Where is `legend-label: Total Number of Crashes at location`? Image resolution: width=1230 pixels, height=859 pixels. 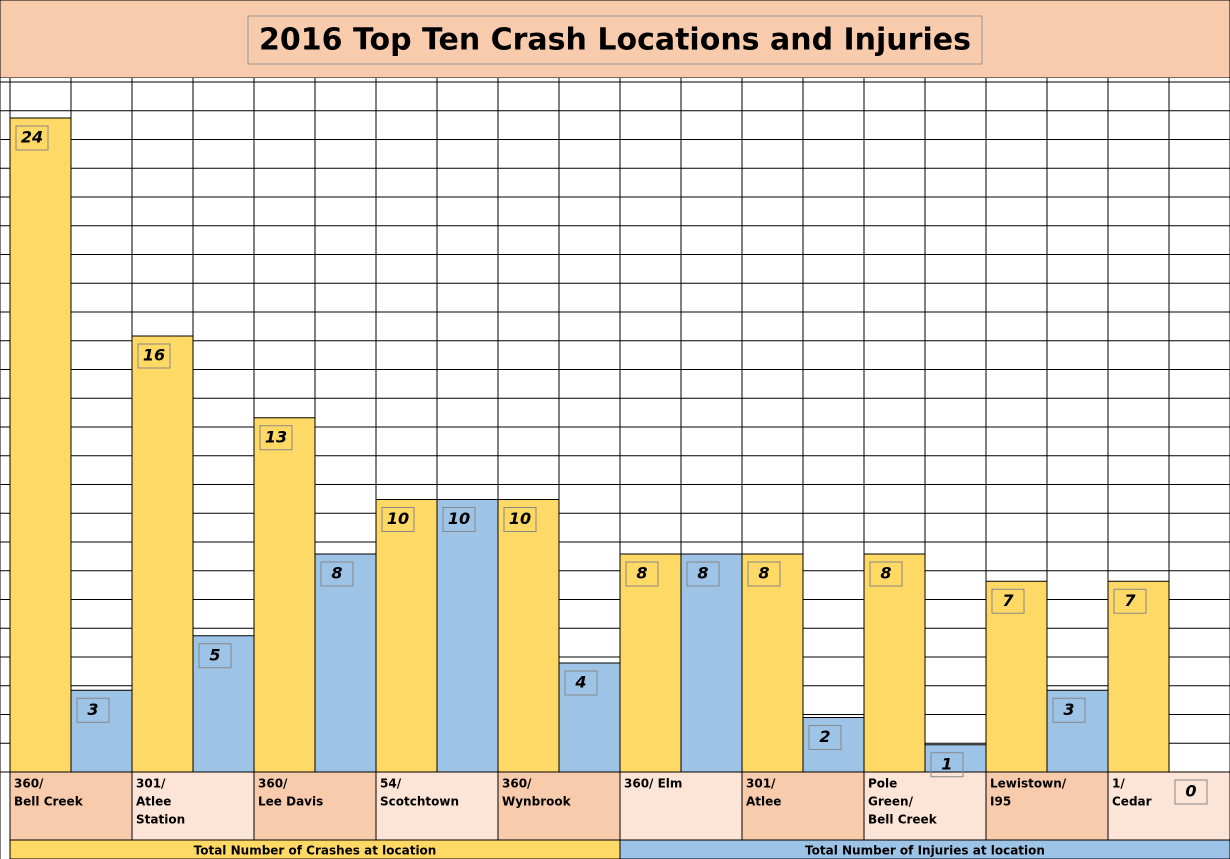
legend-label: Total Number of Crashes at location is located at coordinates (315, 851).